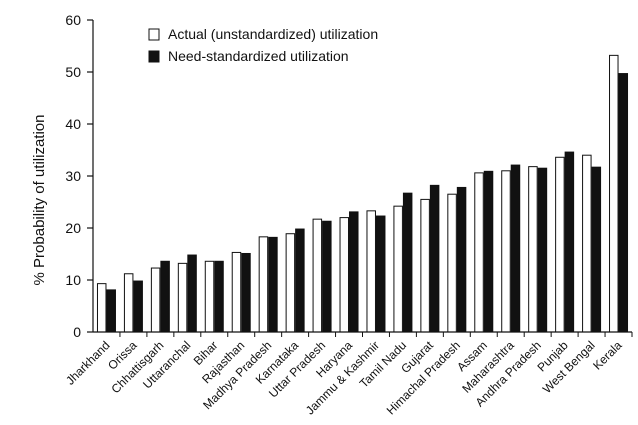 This screenshot has height=425, width=638. What do you see at coordinates (607, 355) in the screenshot?
I see `x-tick-label: Kerala` at bounding box center [607, 355].